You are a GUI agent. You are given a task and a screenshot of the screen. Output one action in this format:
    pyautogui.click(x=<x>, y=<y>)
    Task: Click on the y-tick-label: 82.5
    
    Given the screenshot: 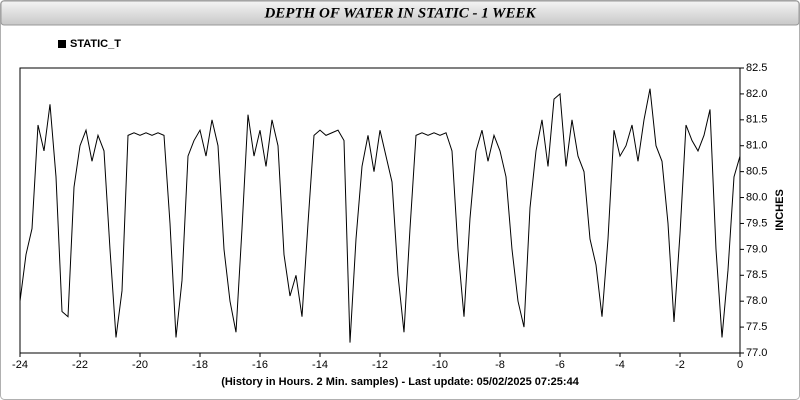 What is the action you would take?
    pyautogui.click(x=756, y=68)
    